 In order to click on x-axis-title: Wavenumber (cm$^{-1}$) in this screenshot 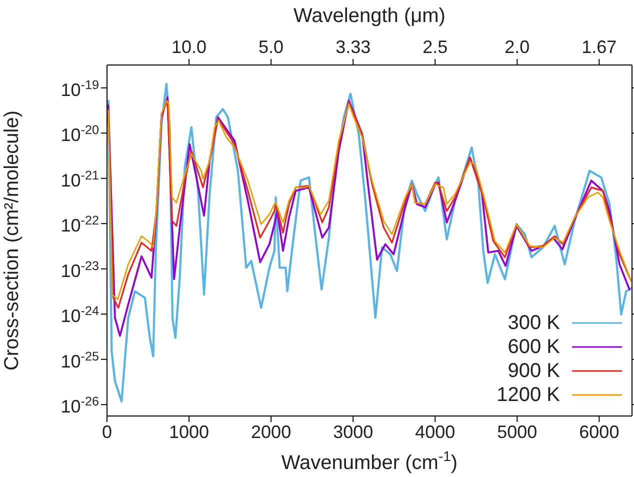, I will do `click(369, 461)`.